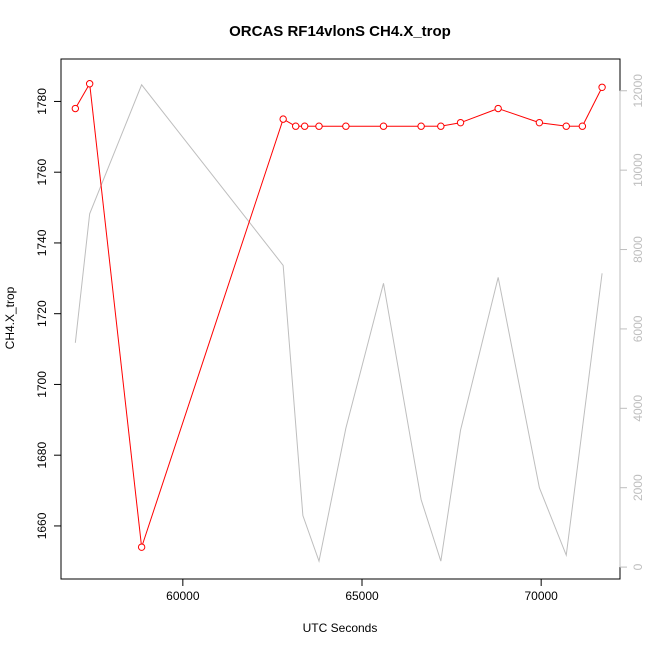  I want to click on y-right-tick-label: 4000, so click(638, 408).